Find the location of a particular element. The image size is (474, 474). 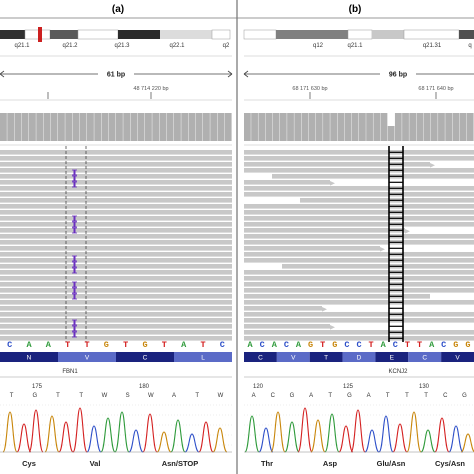

coverage-track is located at coordinates (116, 129).